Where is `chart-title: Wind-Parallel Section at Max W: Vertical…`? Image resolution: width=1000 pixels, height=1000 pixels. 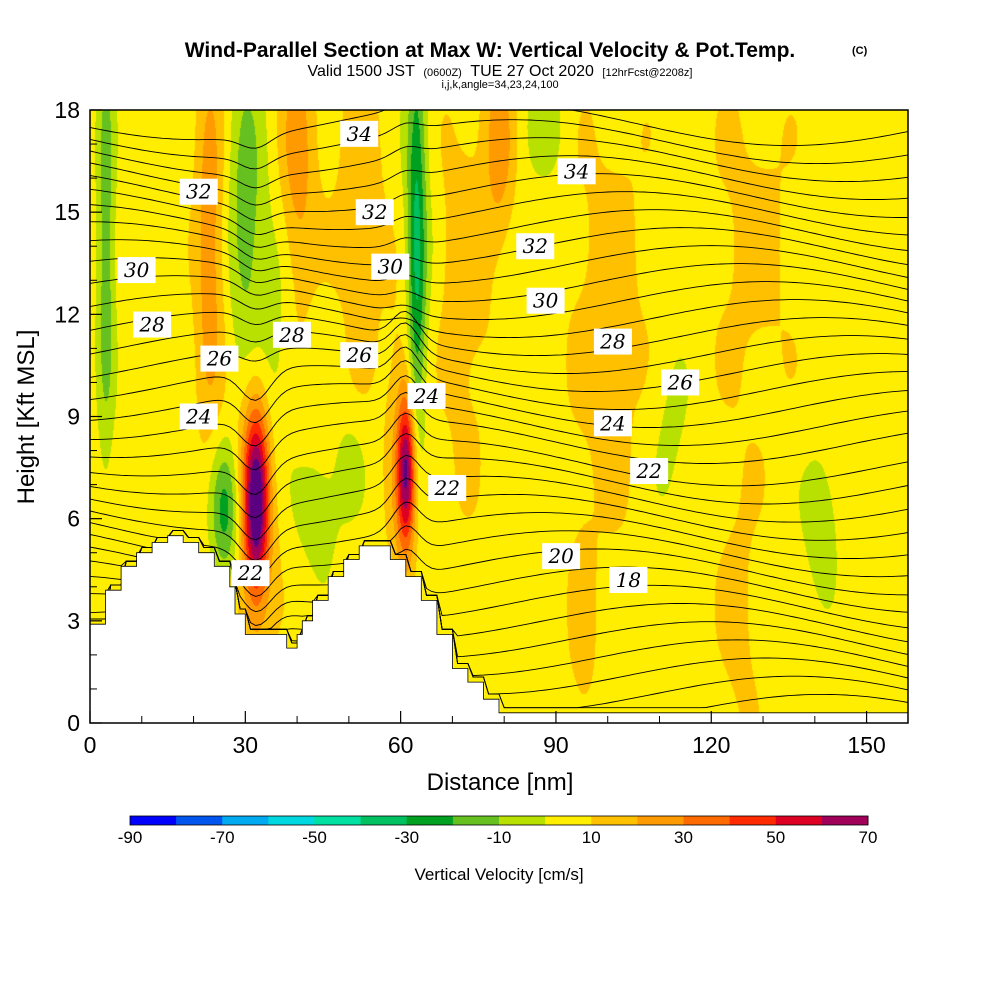 chart-title: Wind-Parallel Section at Max W: Vertical… is located at coordinates (490, 50).